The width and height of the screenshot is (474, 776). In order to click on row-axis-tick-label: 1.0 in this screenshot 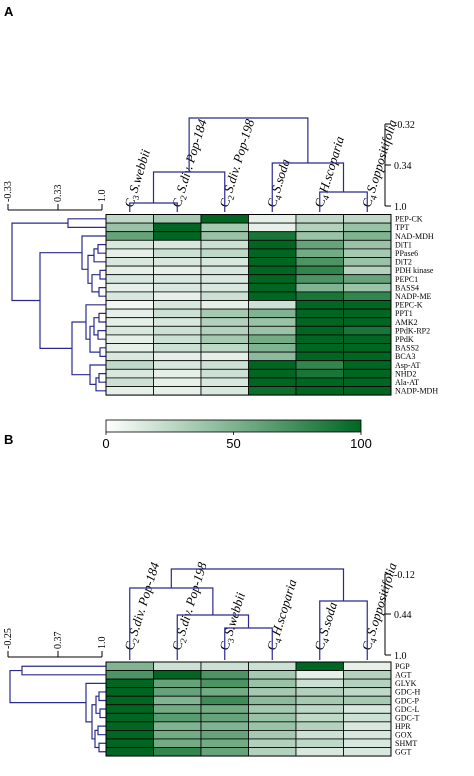, I will do `click(102, 643)`.